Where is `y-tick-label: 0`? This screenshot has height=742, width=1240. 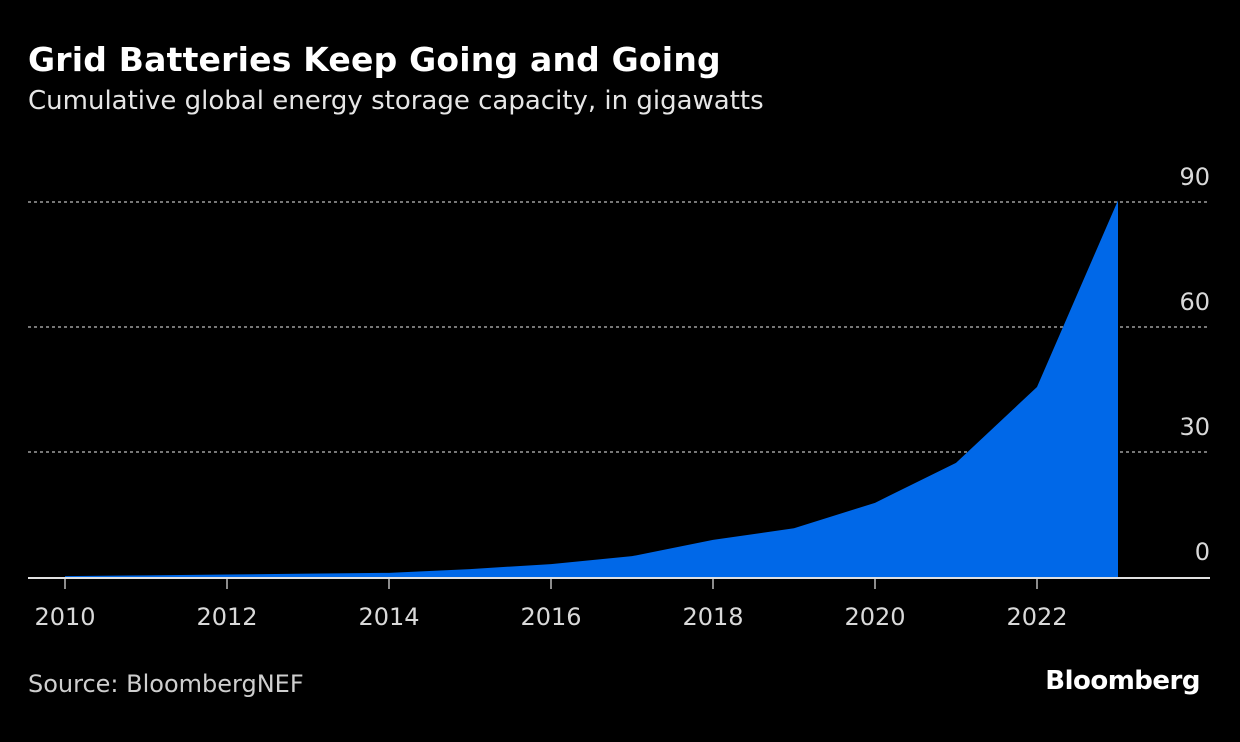
y-tick-label: 0 is located at coordinates (1202, 552).